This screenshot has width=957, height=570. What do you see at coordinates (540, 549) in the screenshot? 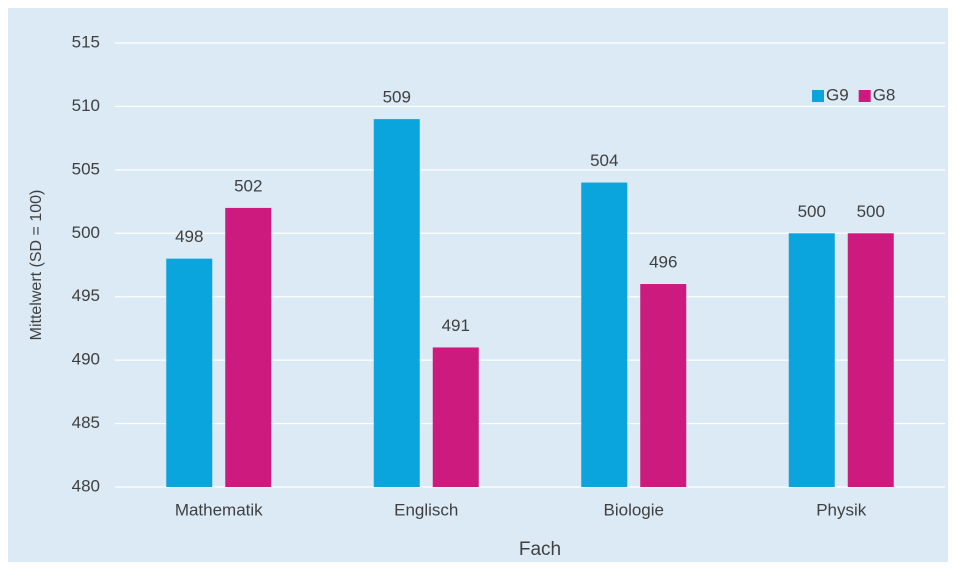
I see `x-axis-label: Fach` at bounding box center [540, 549].